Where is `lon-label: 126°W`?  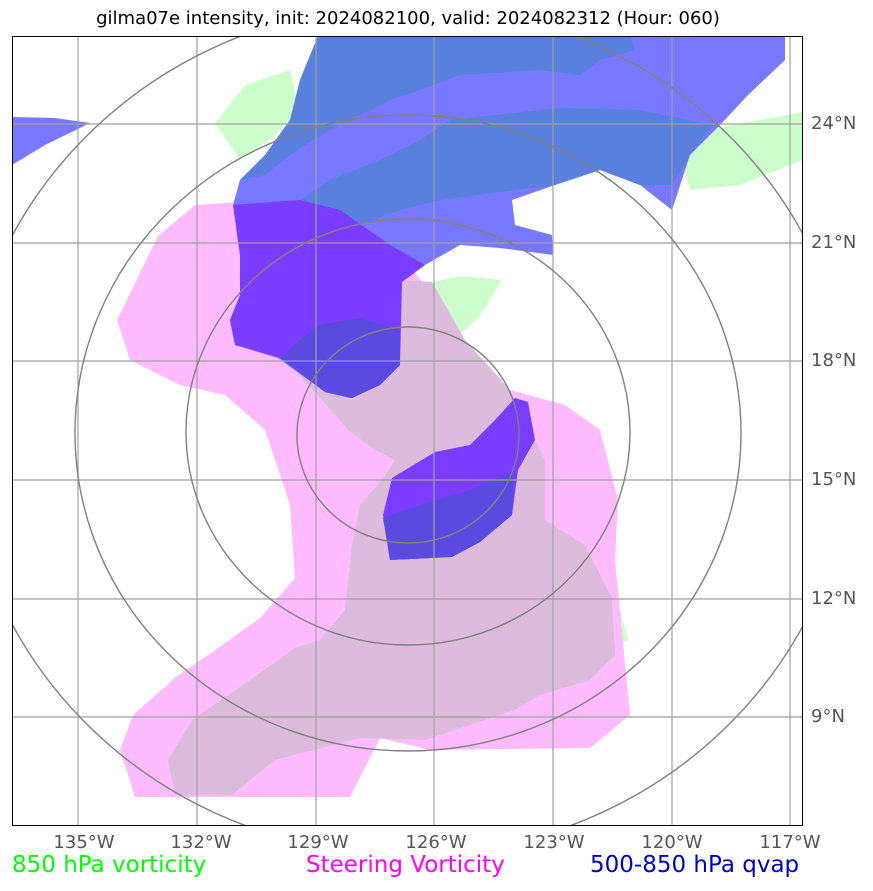 lon-label: 126°W is located at coordinates (435, 842).